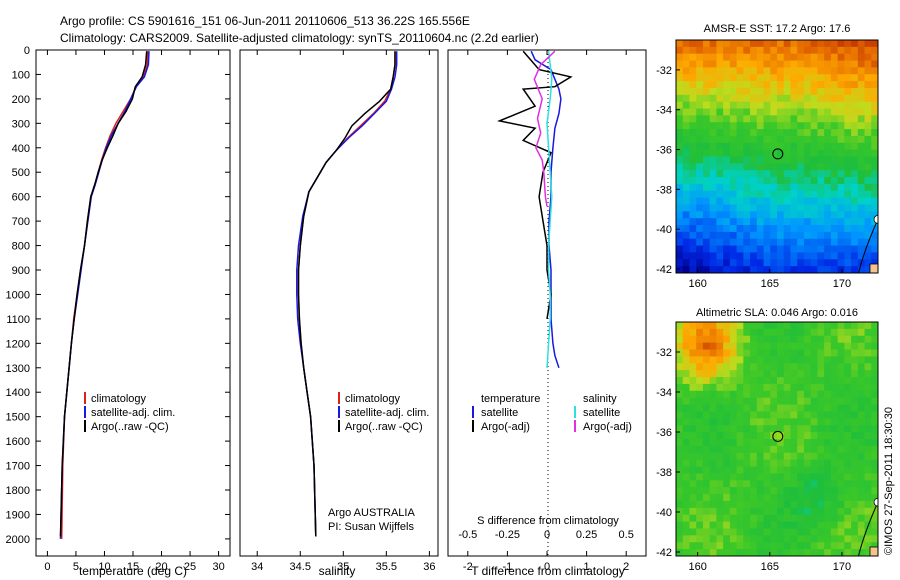  I want to click on island-marker, so click(875, 219).